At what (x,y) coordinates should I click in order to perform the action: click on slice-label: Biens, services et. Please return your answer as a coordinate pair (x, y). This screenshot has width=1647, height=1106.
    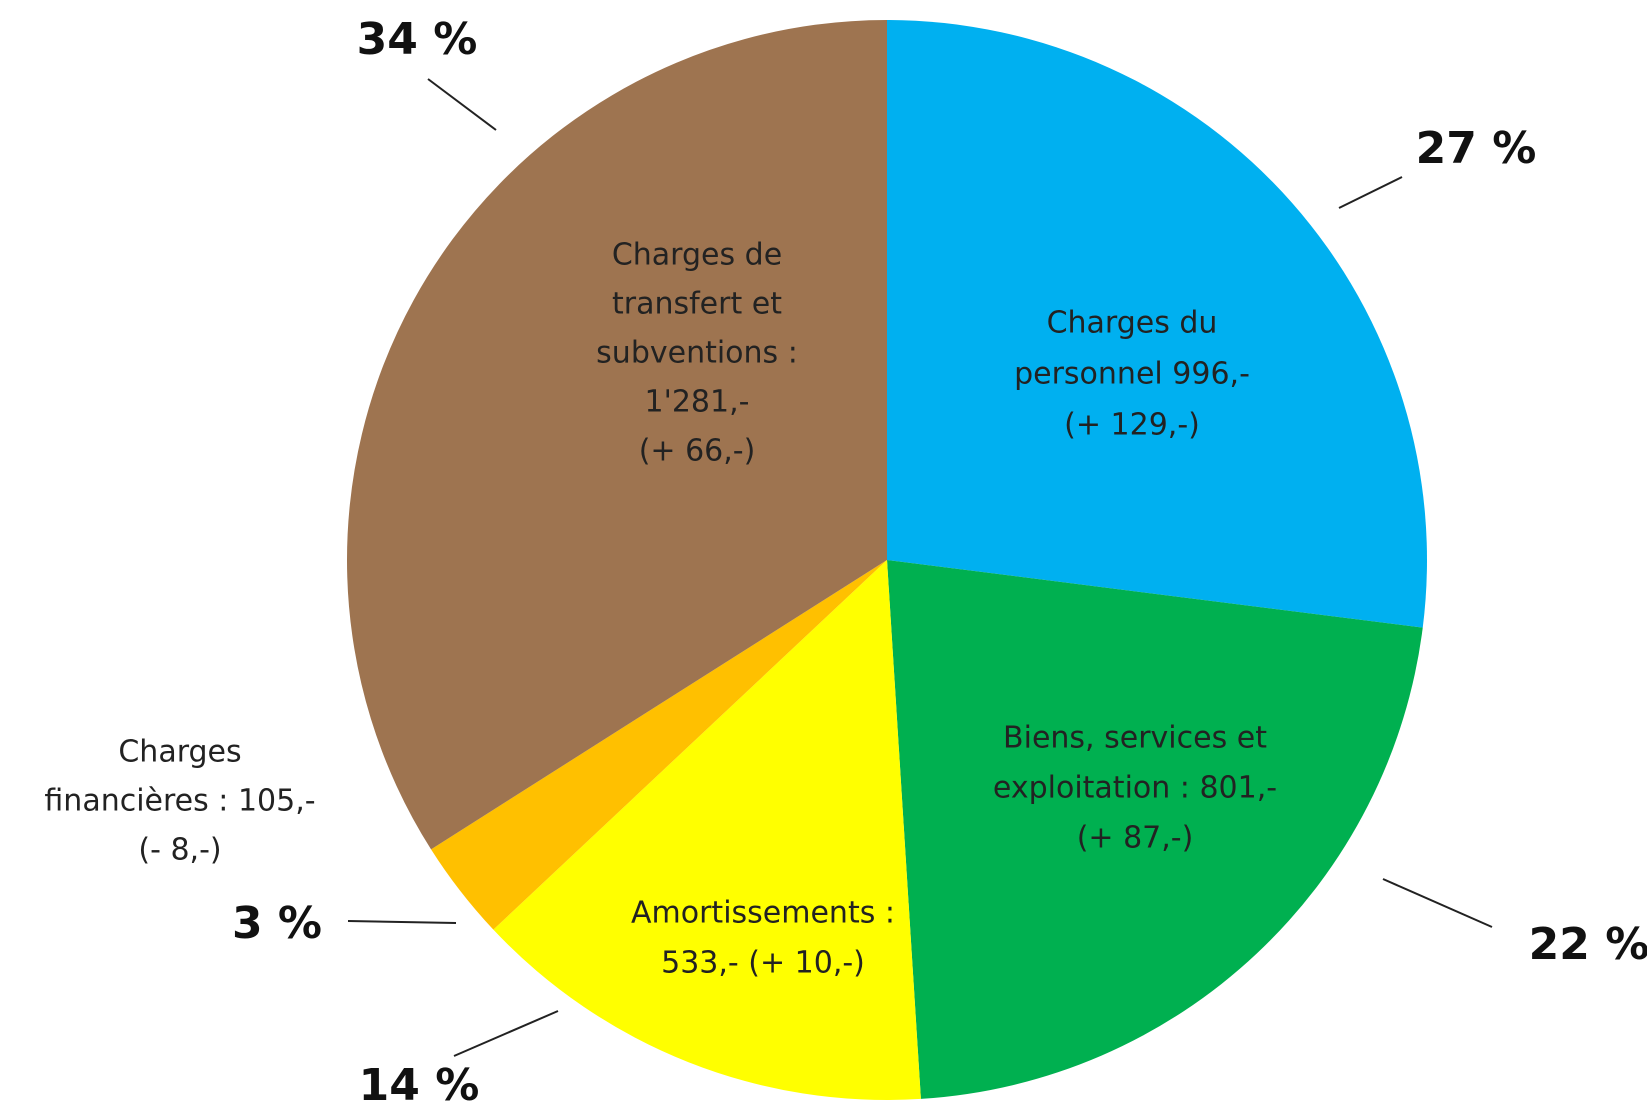
    Looking at the image, I should click on (1135, 738).